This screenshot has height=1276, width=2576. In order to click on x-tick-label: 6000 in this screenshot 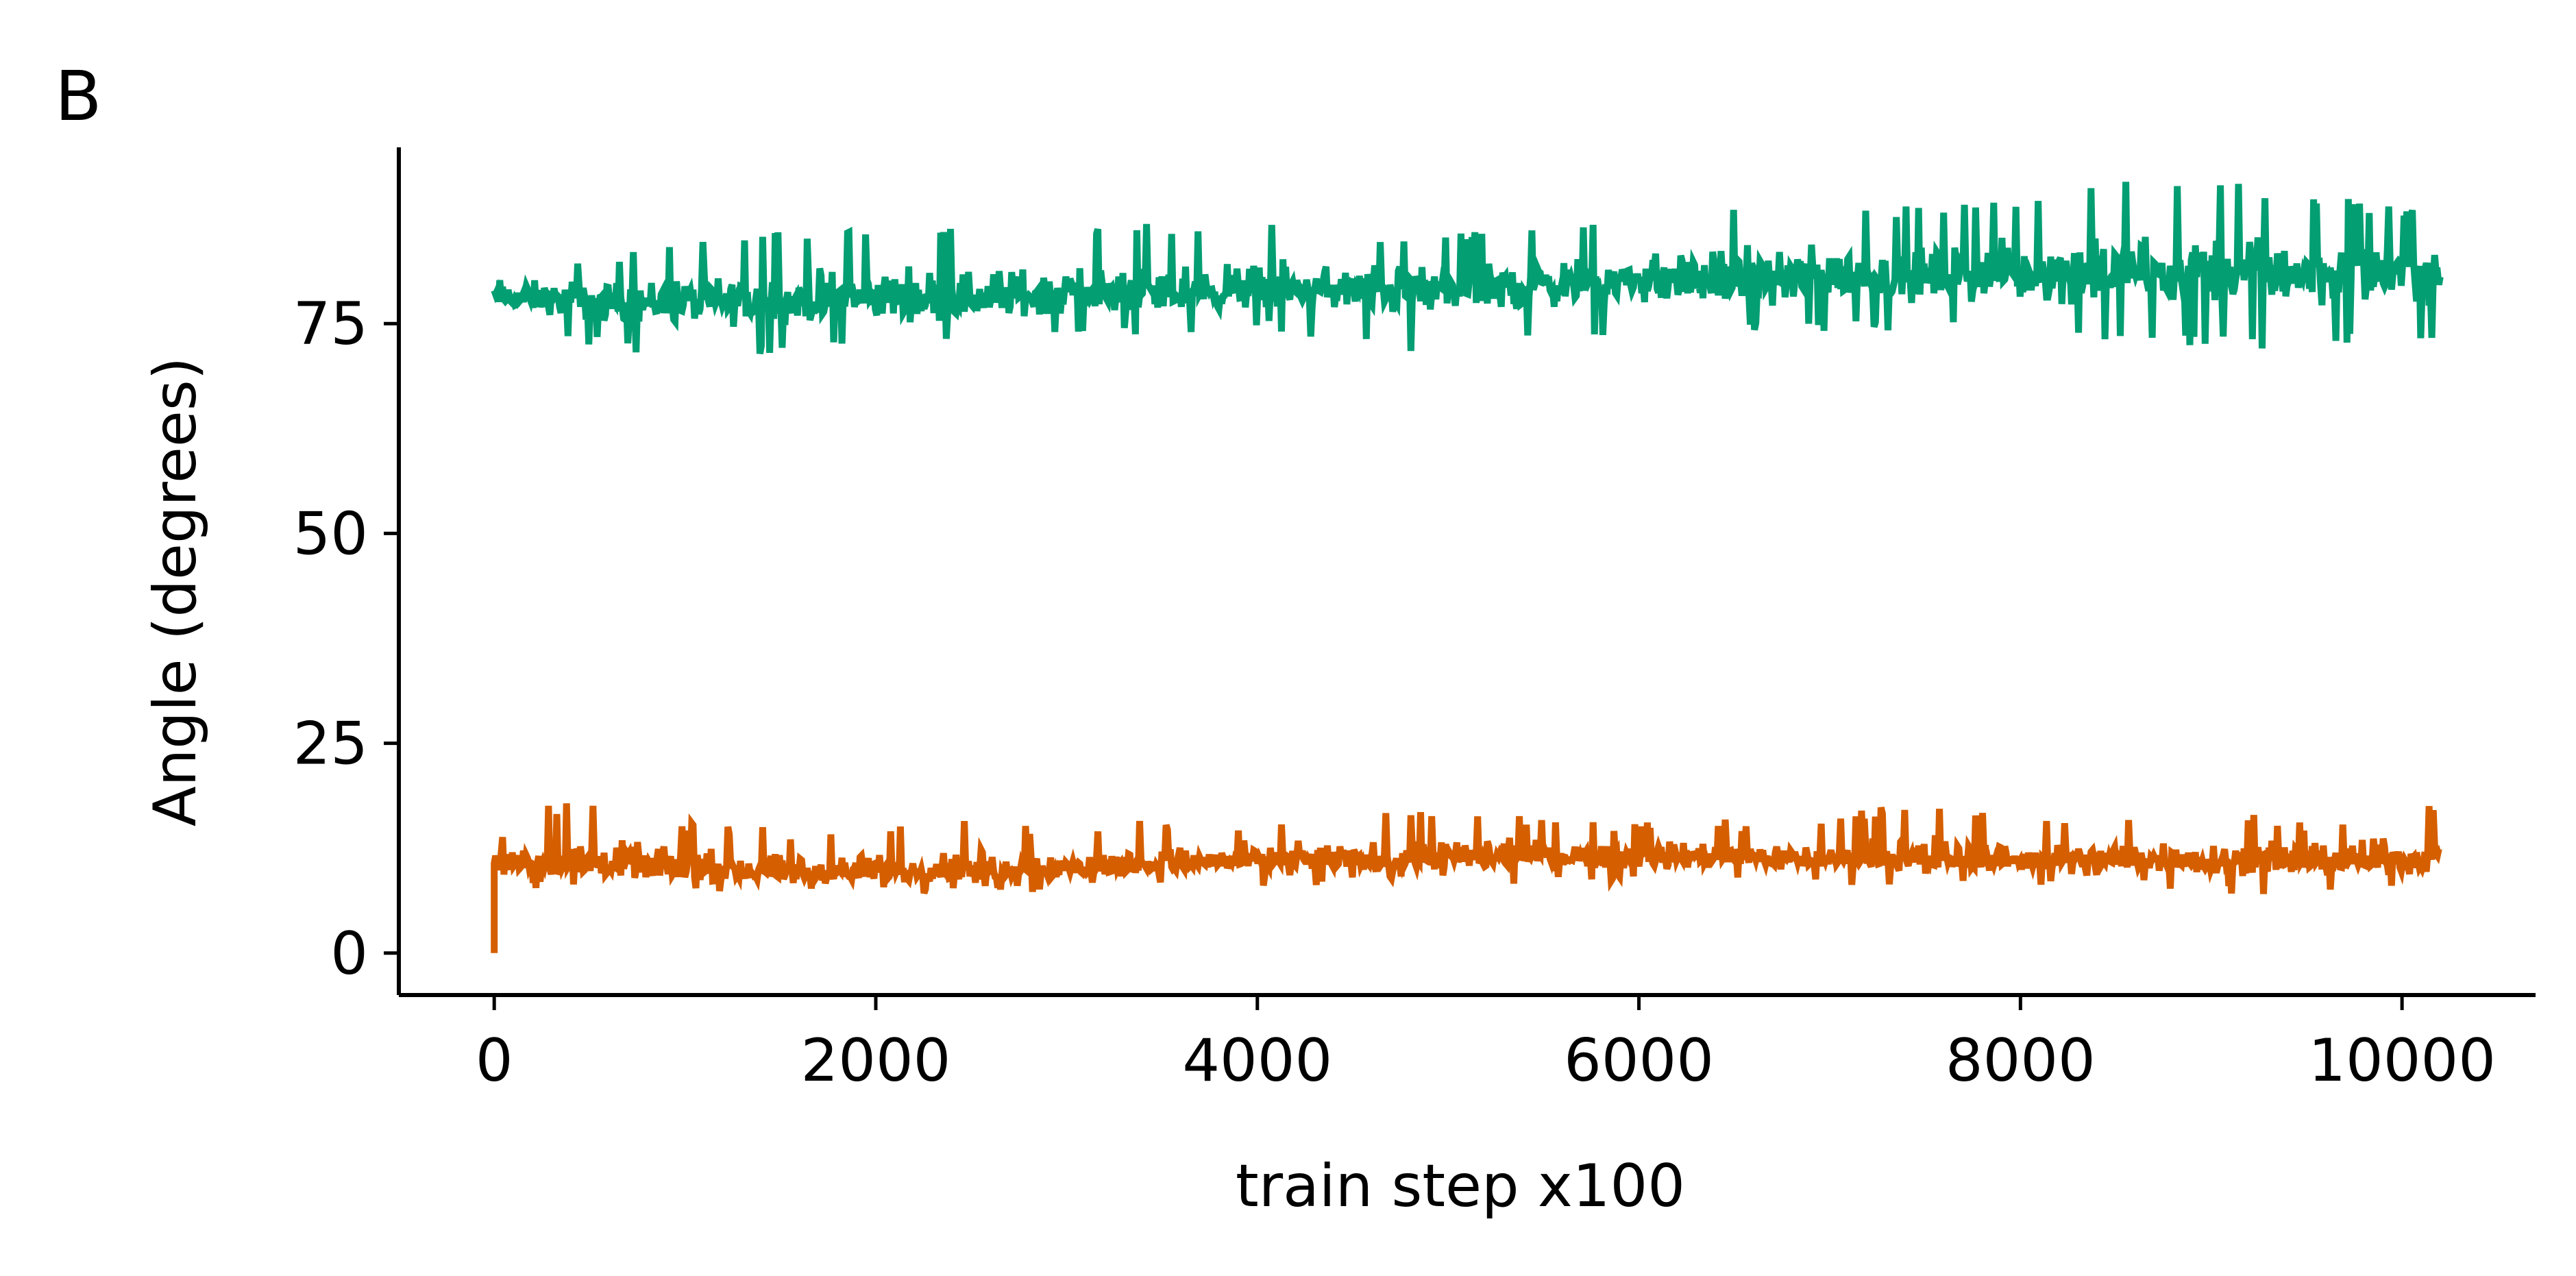, I will do `click(1639, 1061)`.